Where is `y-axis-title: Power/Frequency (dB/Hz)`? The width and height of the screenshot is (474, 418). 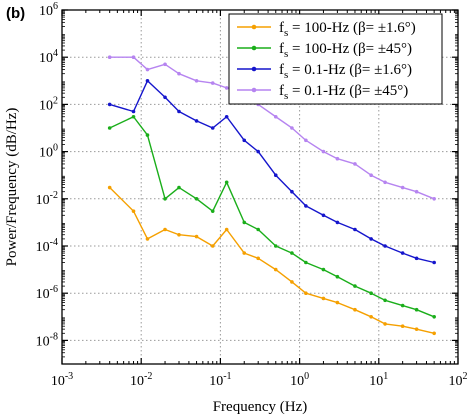 y-axis-title: Power/Frequency (dB/Hz) is located at coordinates (12, 187).